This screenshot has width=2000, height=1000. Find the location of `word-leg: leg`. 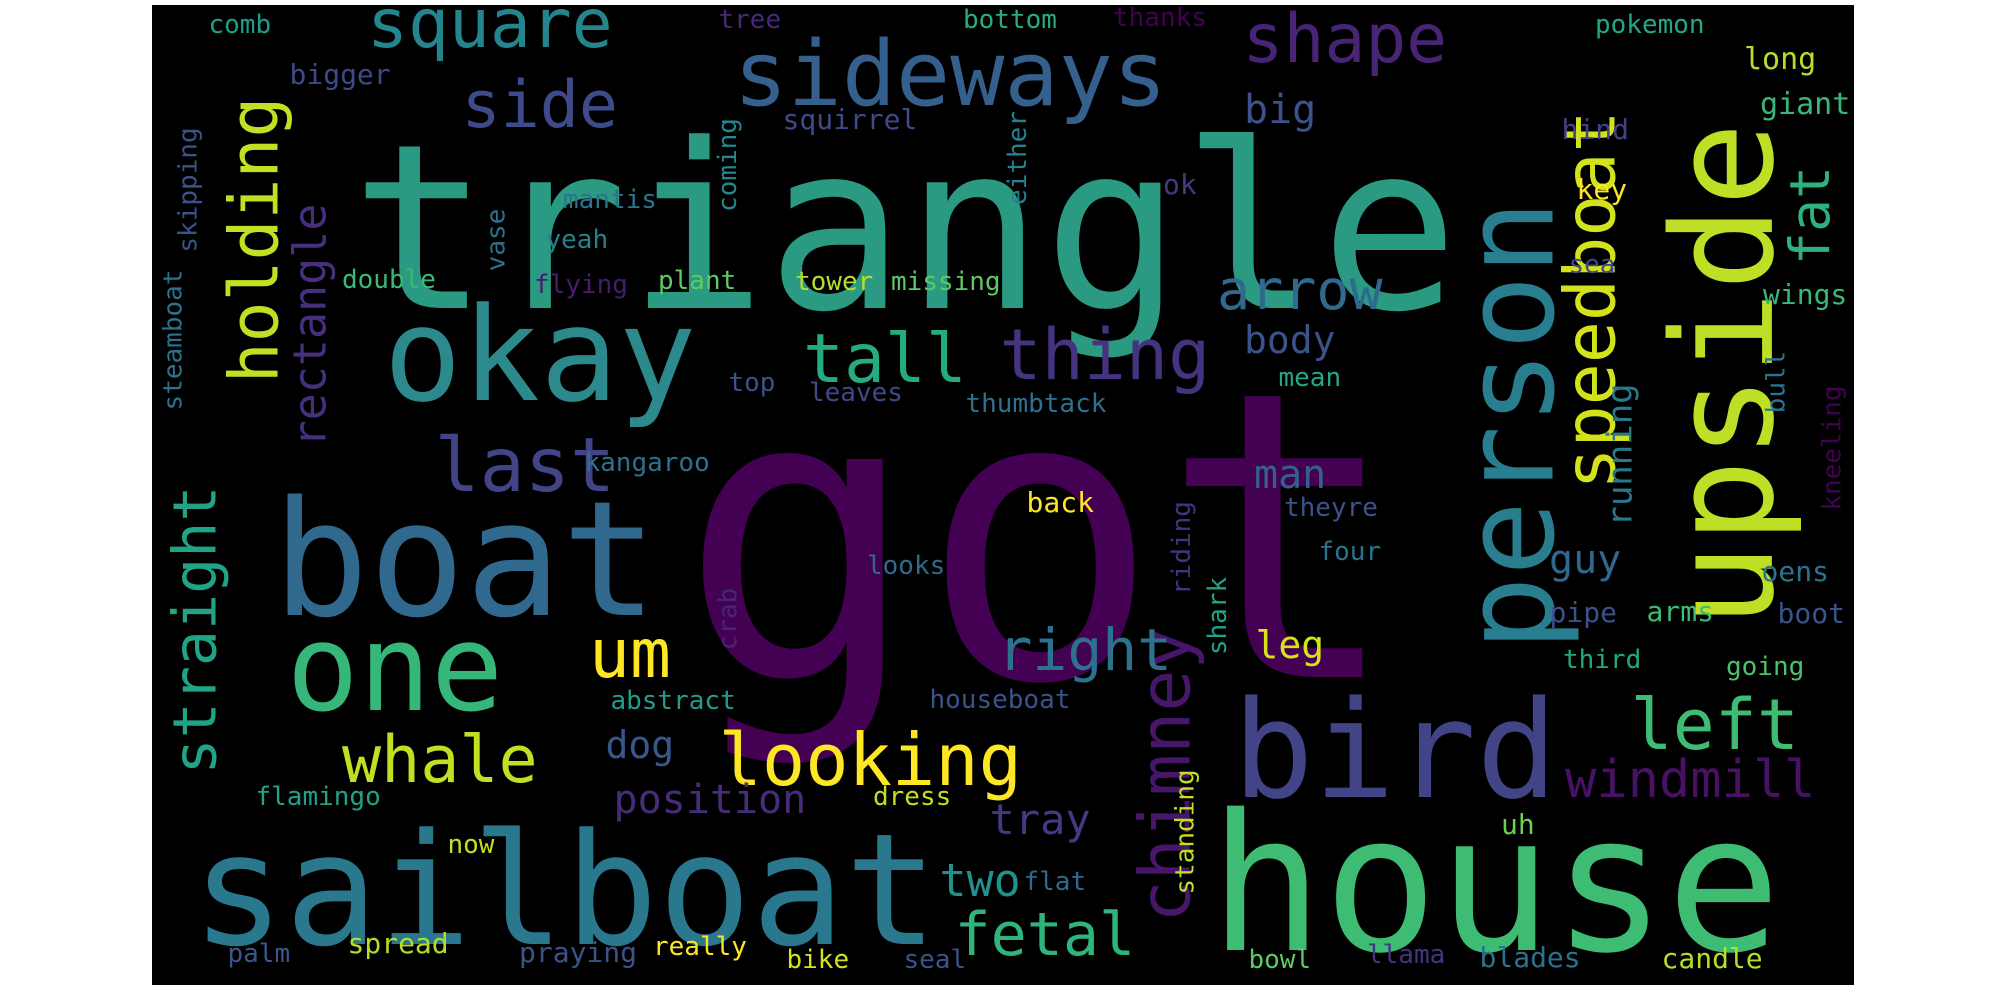

word-leg: leg is located at coordinates (1290, 645).